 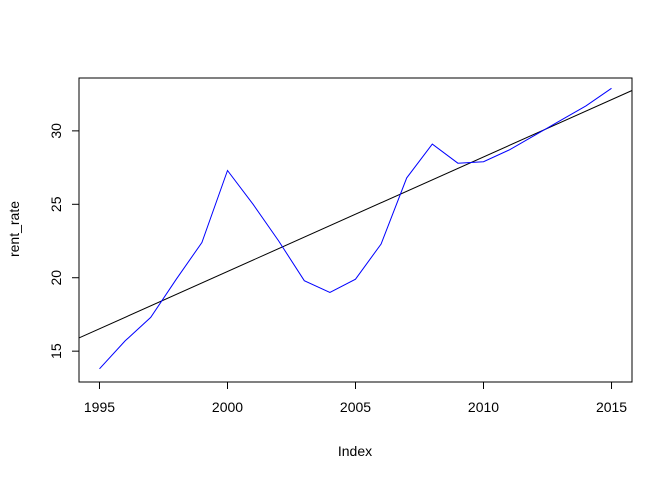 I want to click on y-tick-label: 25, so click(x=56, y=204).